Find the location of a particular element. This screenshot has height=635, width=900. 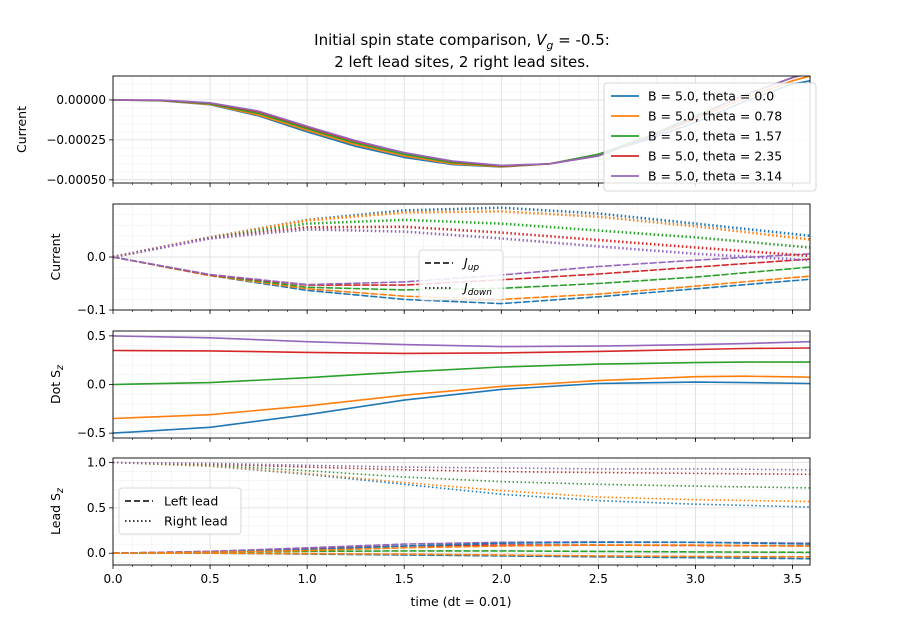

legend: Jup Jdown is located at coordinates (461, 275).